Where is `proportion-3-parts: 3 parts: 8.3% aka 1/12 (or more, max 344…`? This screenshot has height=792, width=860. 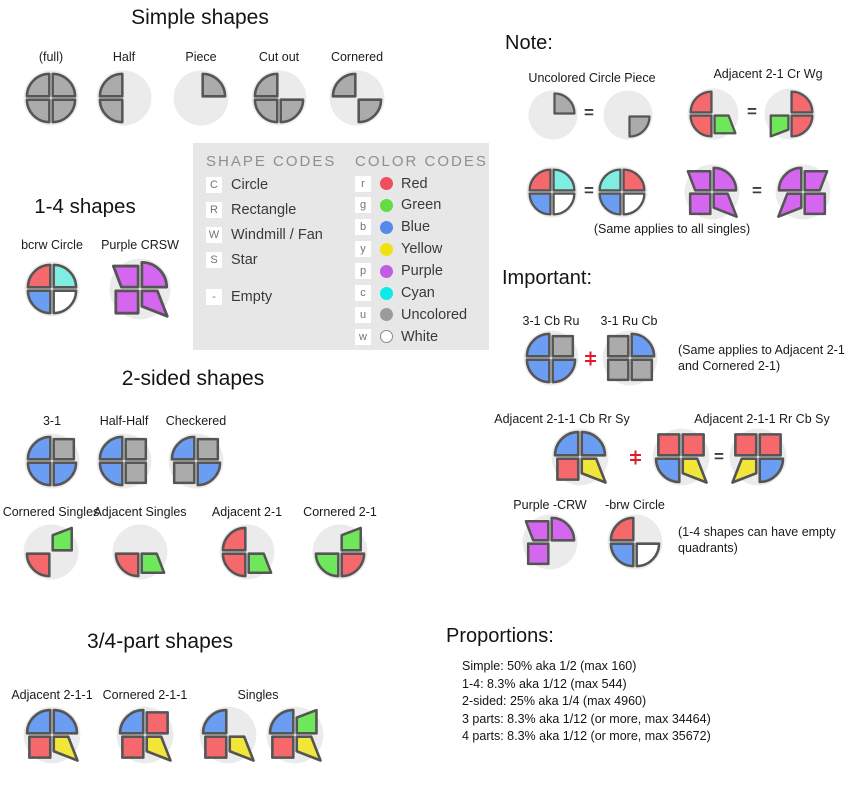
proportion-3-parts: 3 parts: 8.3% aka 1/12 (or more, max 344… is located at coordinates (586, 718).